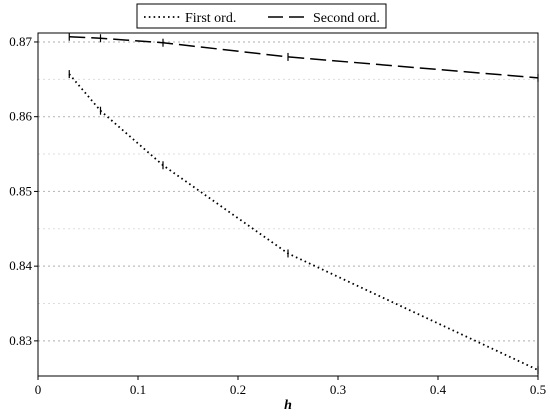  What do you see at coordinates (20, 116) in the screenshot?
I see `y-tick-label: 0.86` at bounding box center [20, 116].